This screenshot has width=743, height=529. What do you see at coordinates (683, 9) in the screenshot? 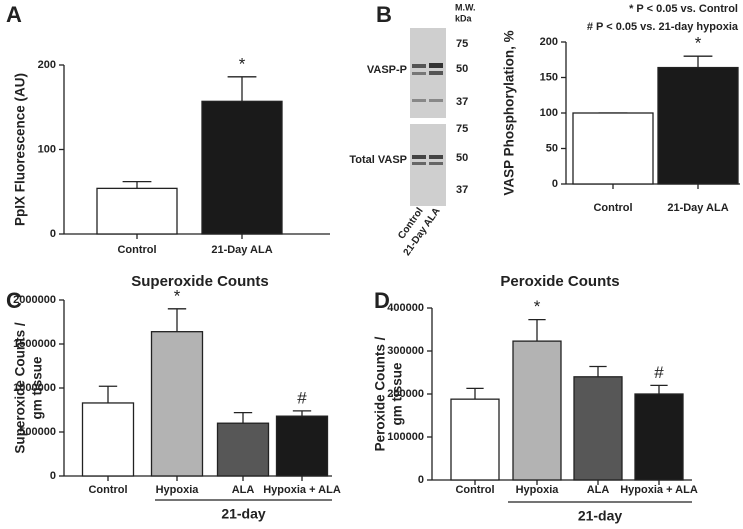
I see `note: * P < 0.05 vs. Control` at bounding box center [683, 9].